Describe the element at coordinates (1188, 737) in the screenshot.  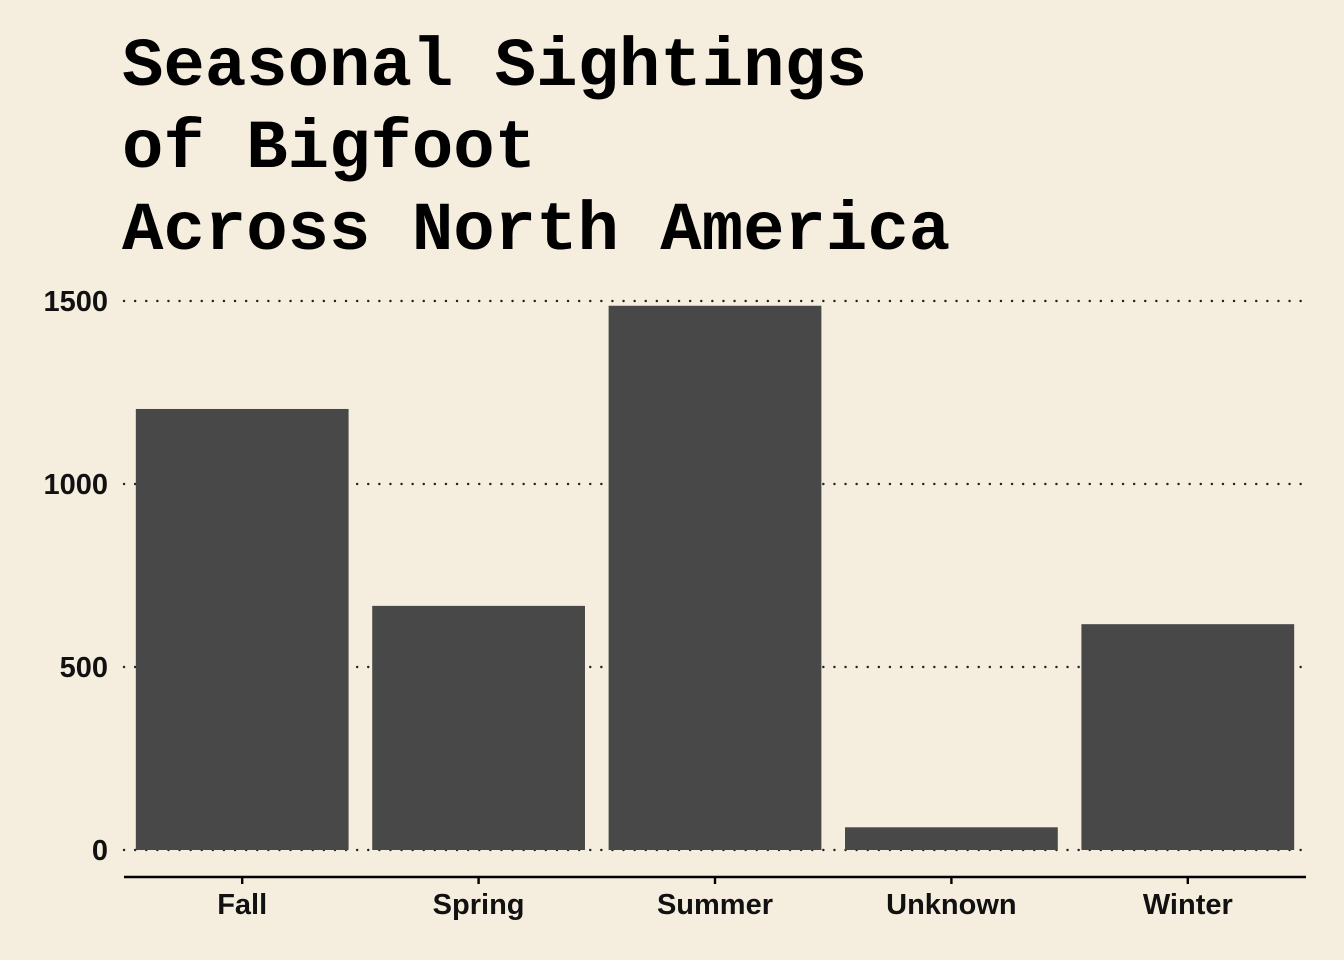
I see `bar-winter` at that location.